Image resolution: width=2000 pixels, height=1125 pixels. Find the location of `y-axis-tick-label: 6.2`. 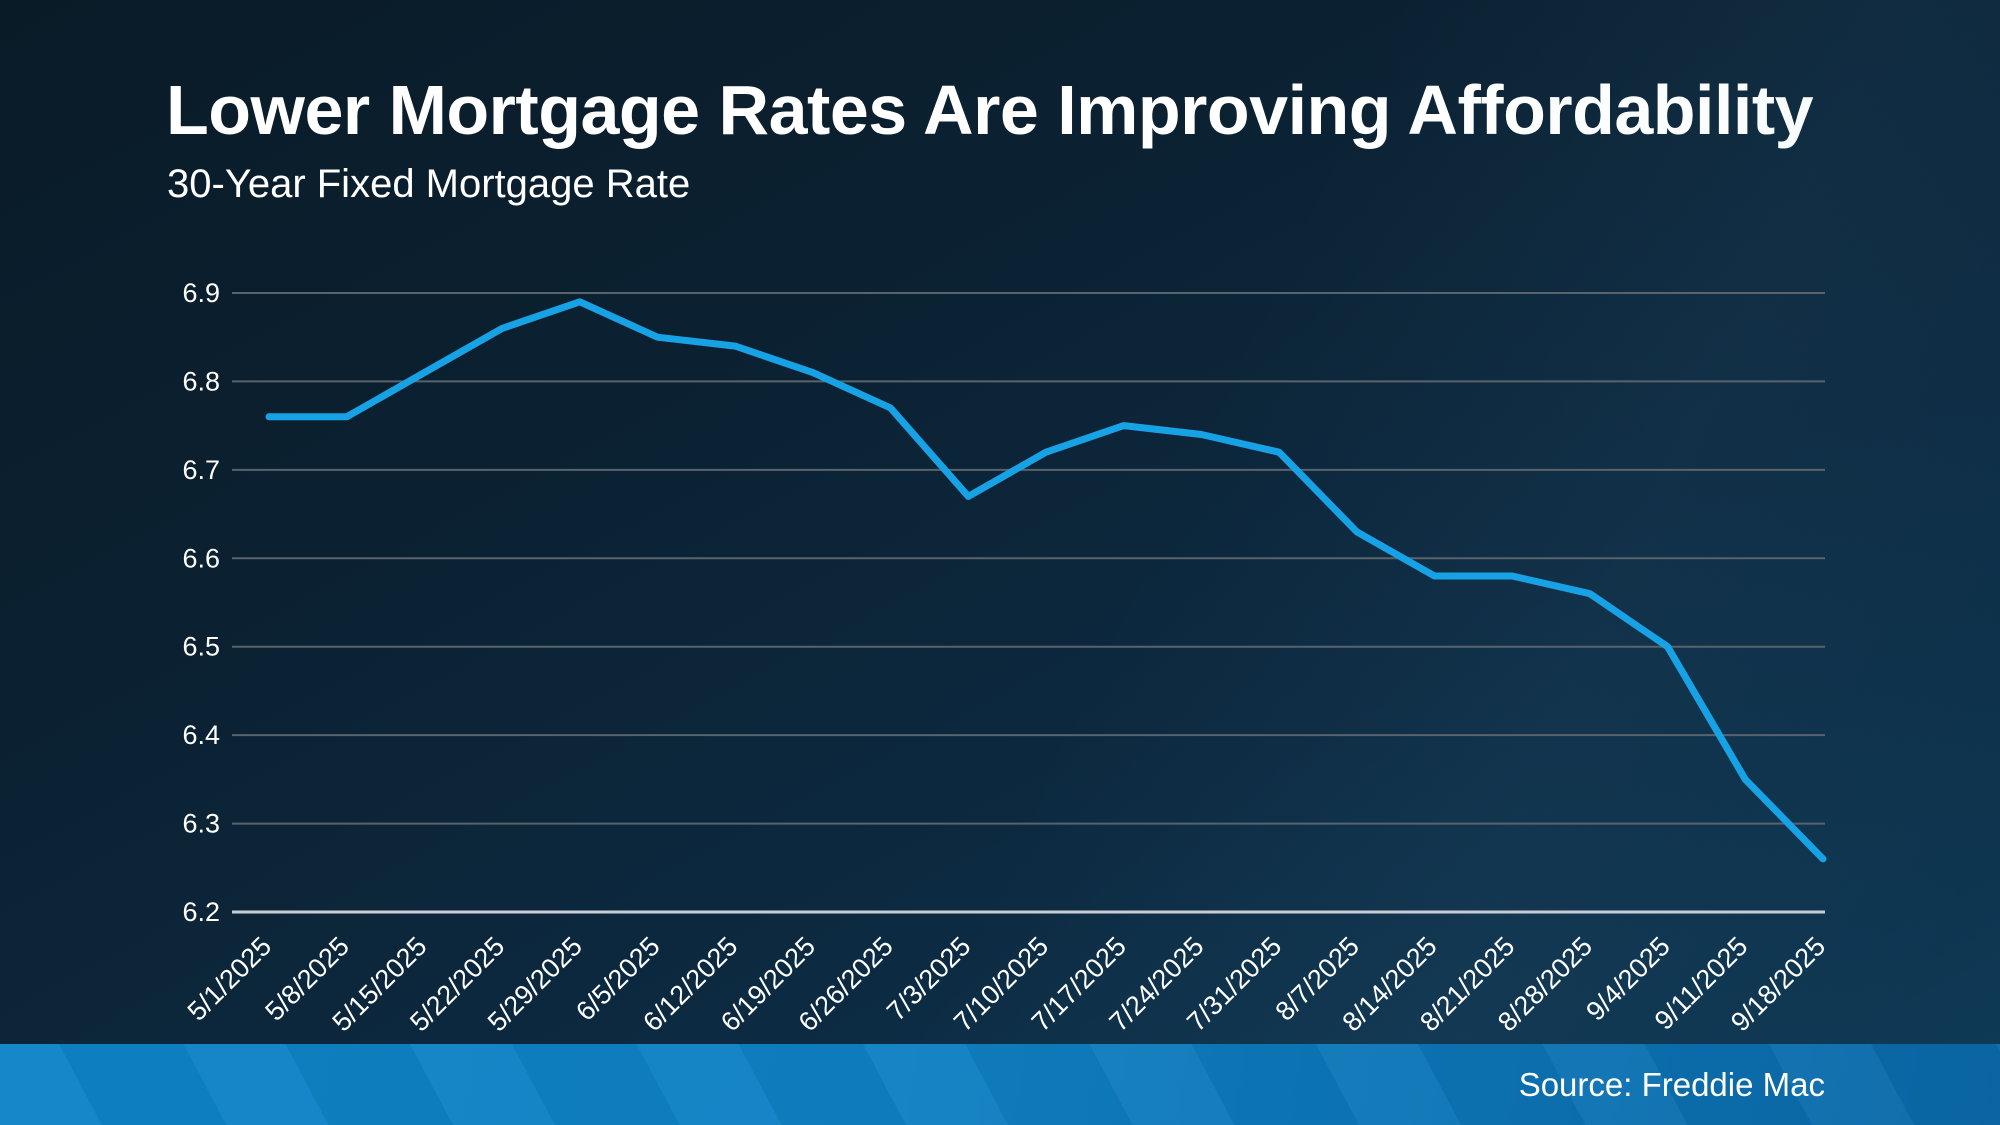

y-axis-tick-label: 6.2 is located at coordinates (201, 912).